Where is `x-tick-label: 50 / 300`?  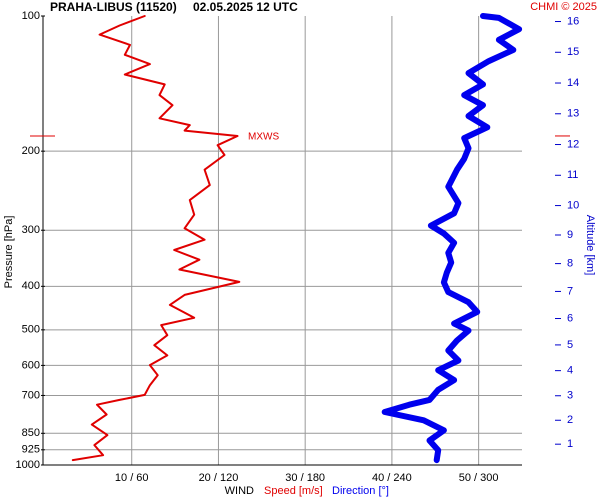
x-tick-label: 50 / 300 is located at coordinates (479, 478).